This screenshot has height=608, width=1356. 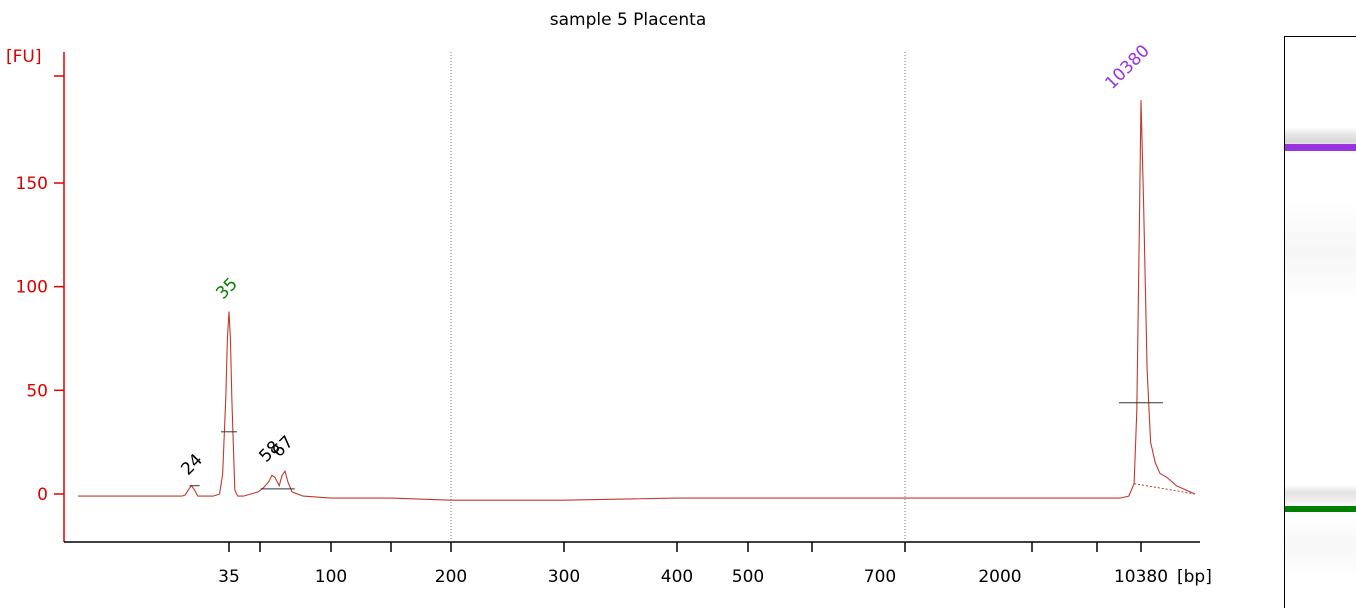 I want to click on y-tick-label-100: 100, so click(x=32, y=288).